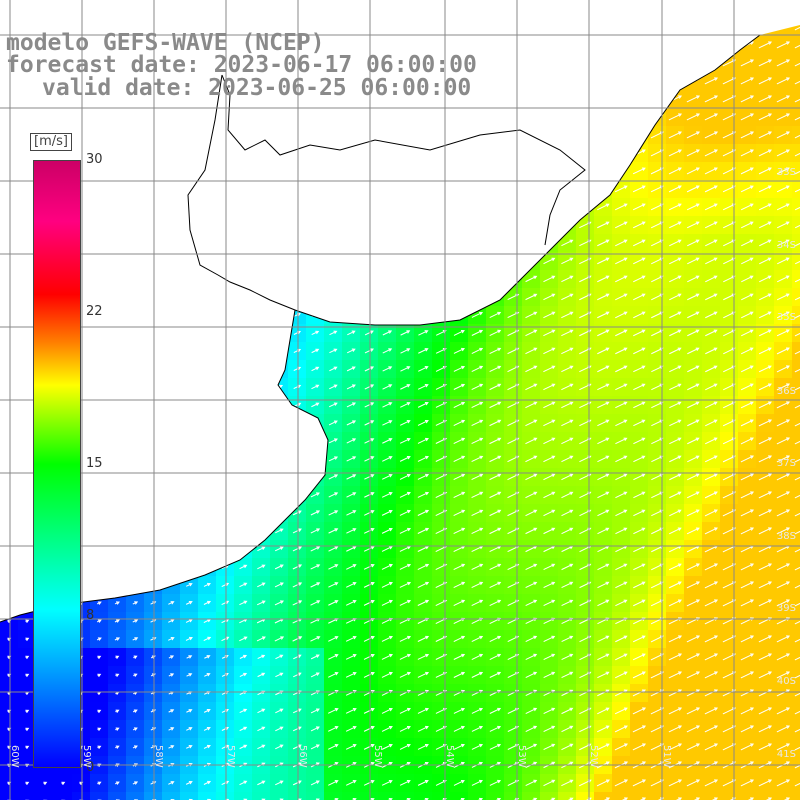 This screenshot has height=800, width=800. Describe the element at coordinates (786, 172) in the screenshot. I see `lat-label-33s: 33S` at that location.